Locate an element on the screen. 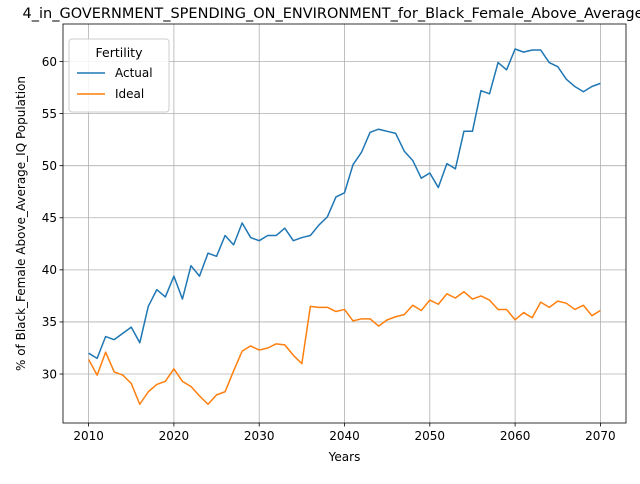 This screenshot has height=484, width=640. y-tick-label: 30 is located at coordinates (49, 374).